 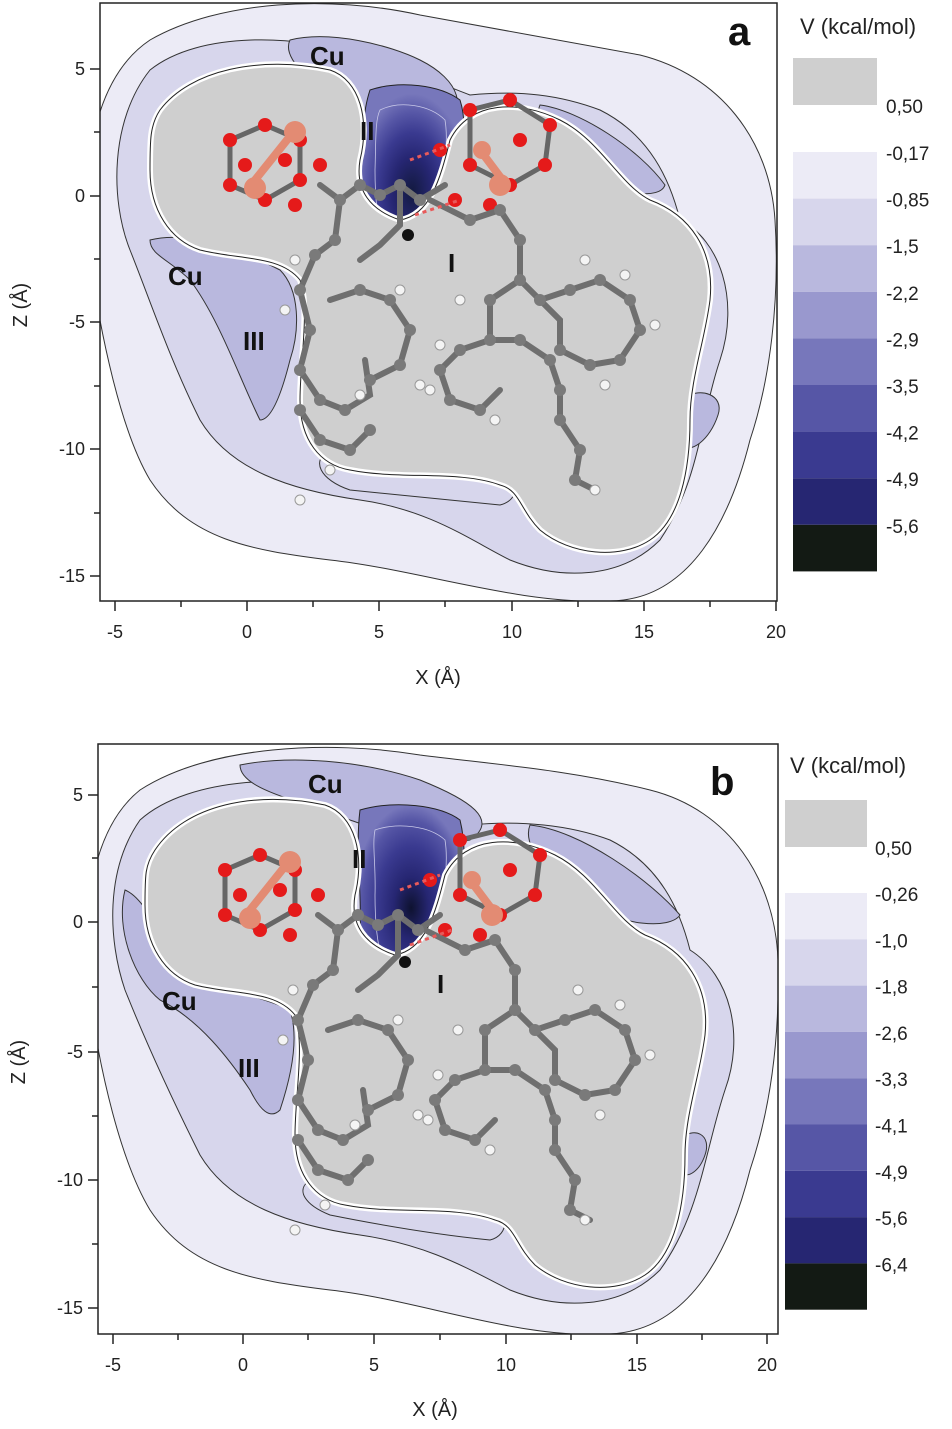 What do you see at coordinates (405, 962) in the screenshot?
I see `dark-atom-b` at bounding box center [405, 962].